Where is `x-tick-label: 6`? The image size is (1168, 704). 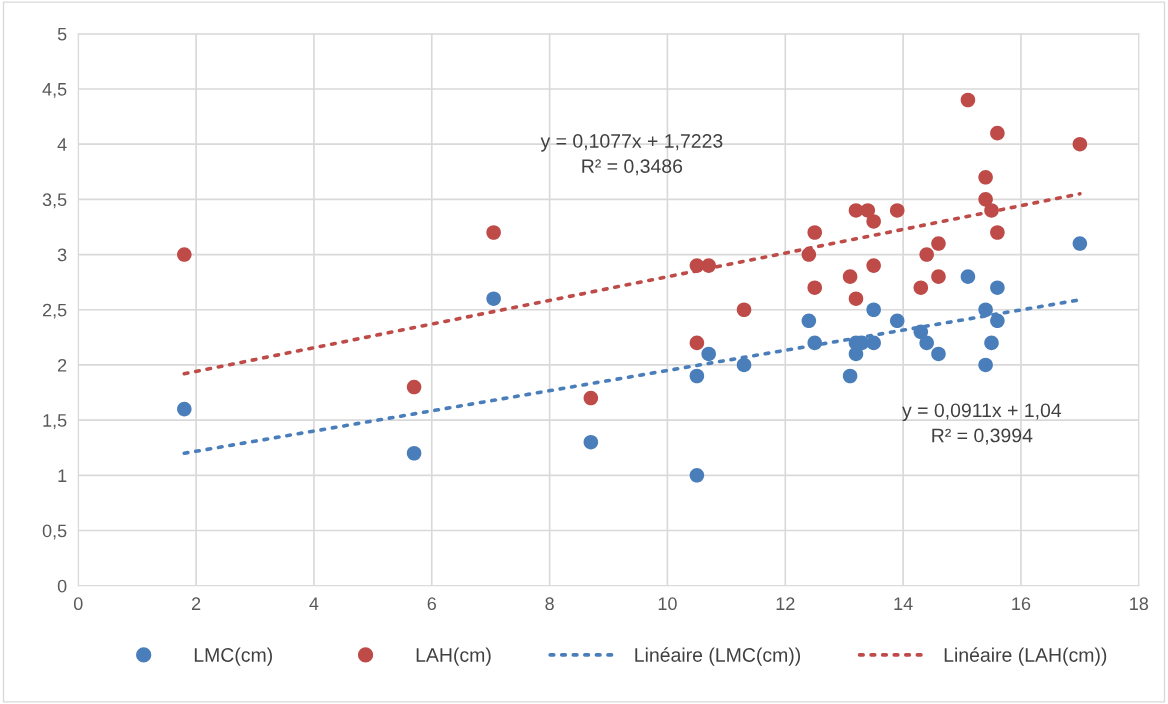 x-tick-label: 6 is located at coordinates (431, 604).